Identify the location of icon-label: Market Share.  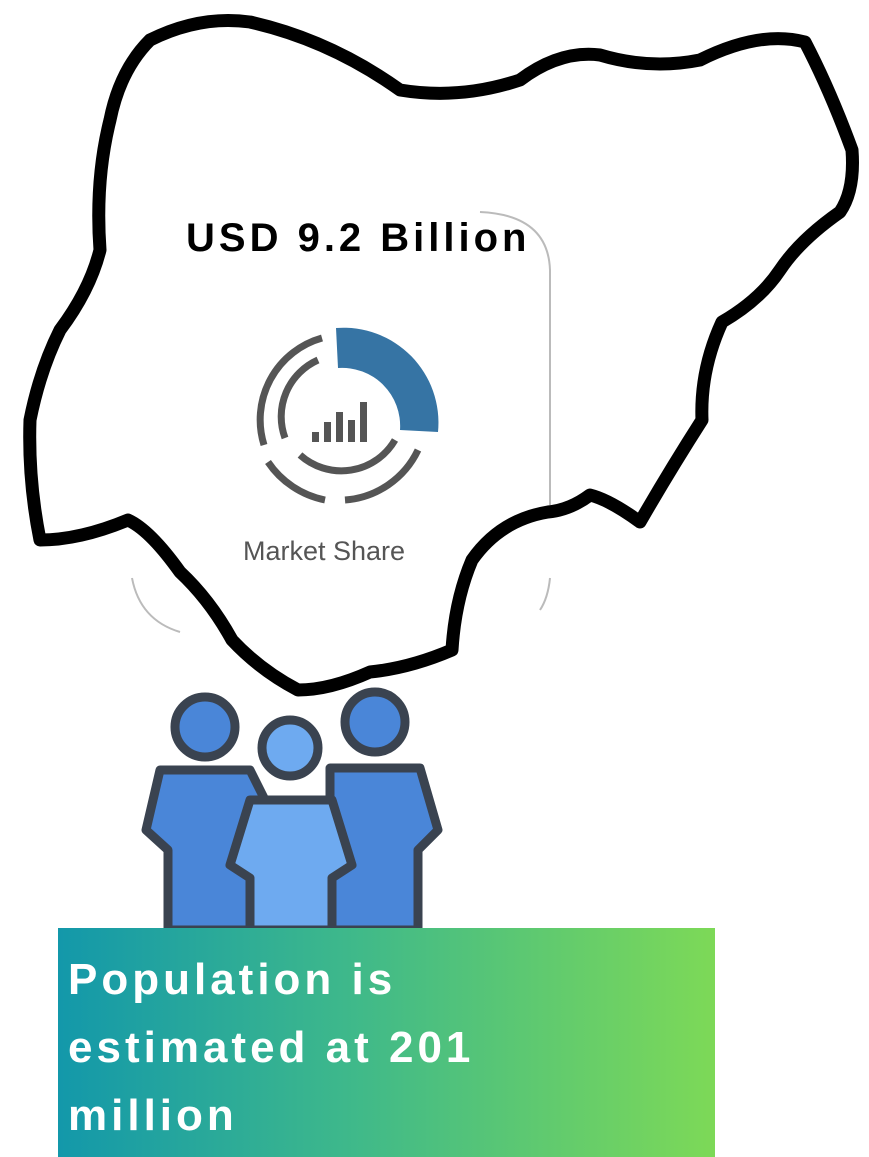
(324, 551).